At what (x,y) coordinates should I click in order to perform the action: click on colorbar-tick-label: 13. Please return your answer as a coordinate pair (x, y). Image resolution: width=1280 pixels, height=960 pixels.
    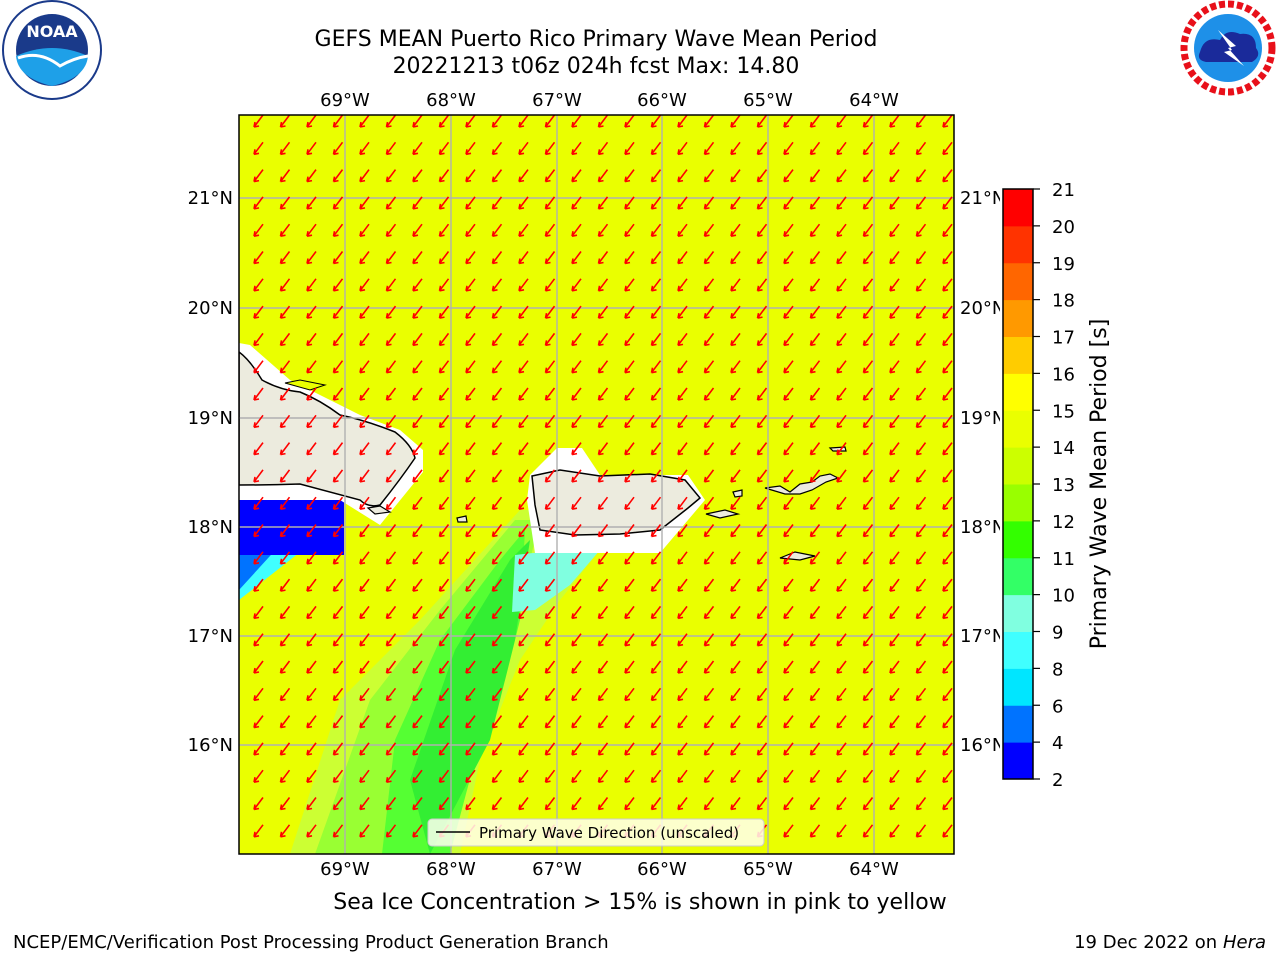
    Looking at the image, I should click on (1063, 485).